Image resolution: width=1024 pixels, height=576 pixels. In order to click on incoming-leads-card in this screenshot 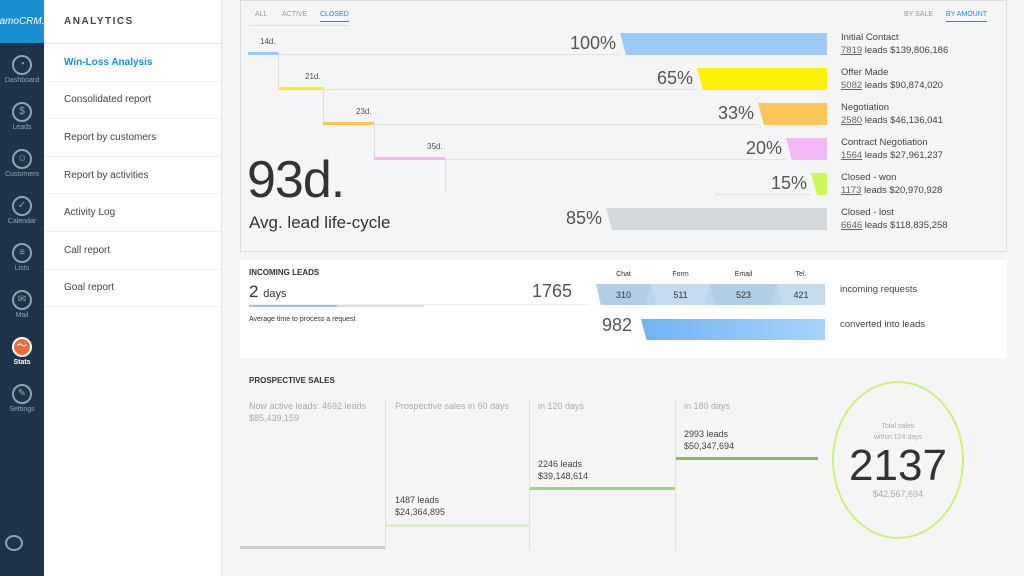, I will do `click(623, 309)`.